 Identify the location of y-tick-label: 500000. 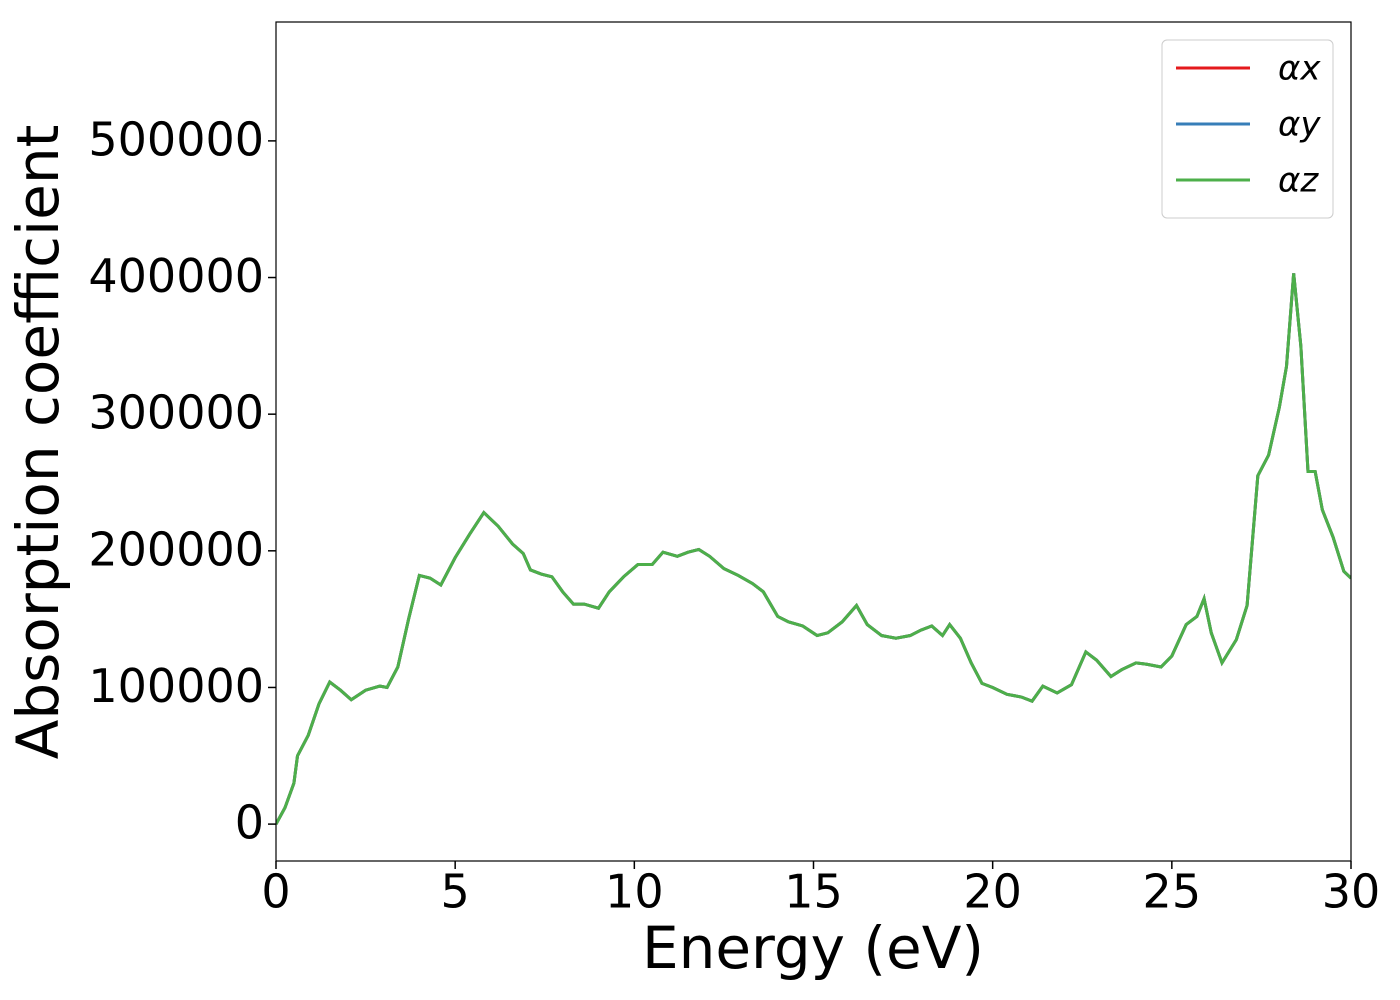
(176, 139).